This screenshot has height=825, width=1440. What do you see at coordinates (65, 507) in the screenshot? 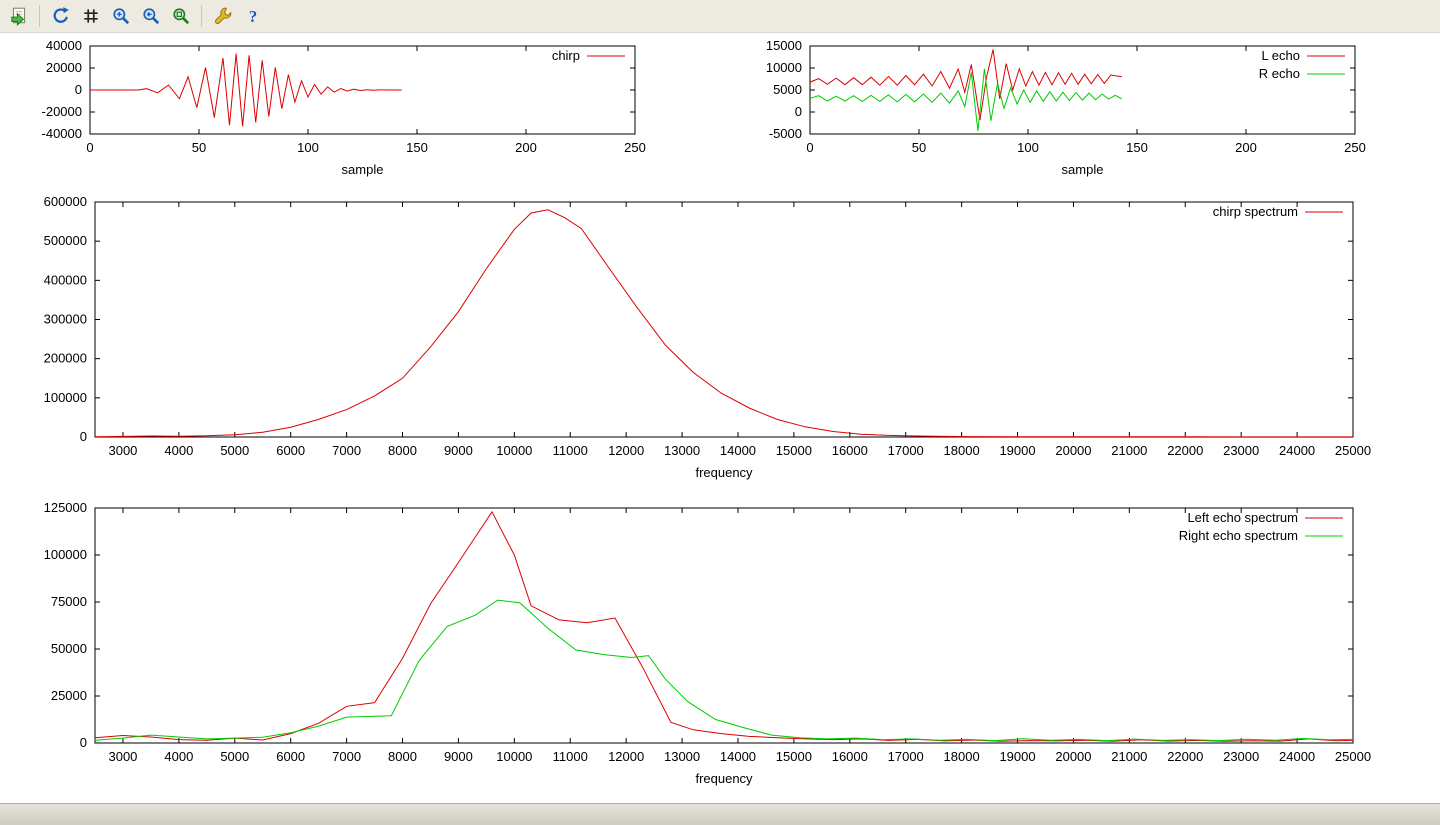
I see `y-tick-label: 125000` at bounding box center [65, 507].